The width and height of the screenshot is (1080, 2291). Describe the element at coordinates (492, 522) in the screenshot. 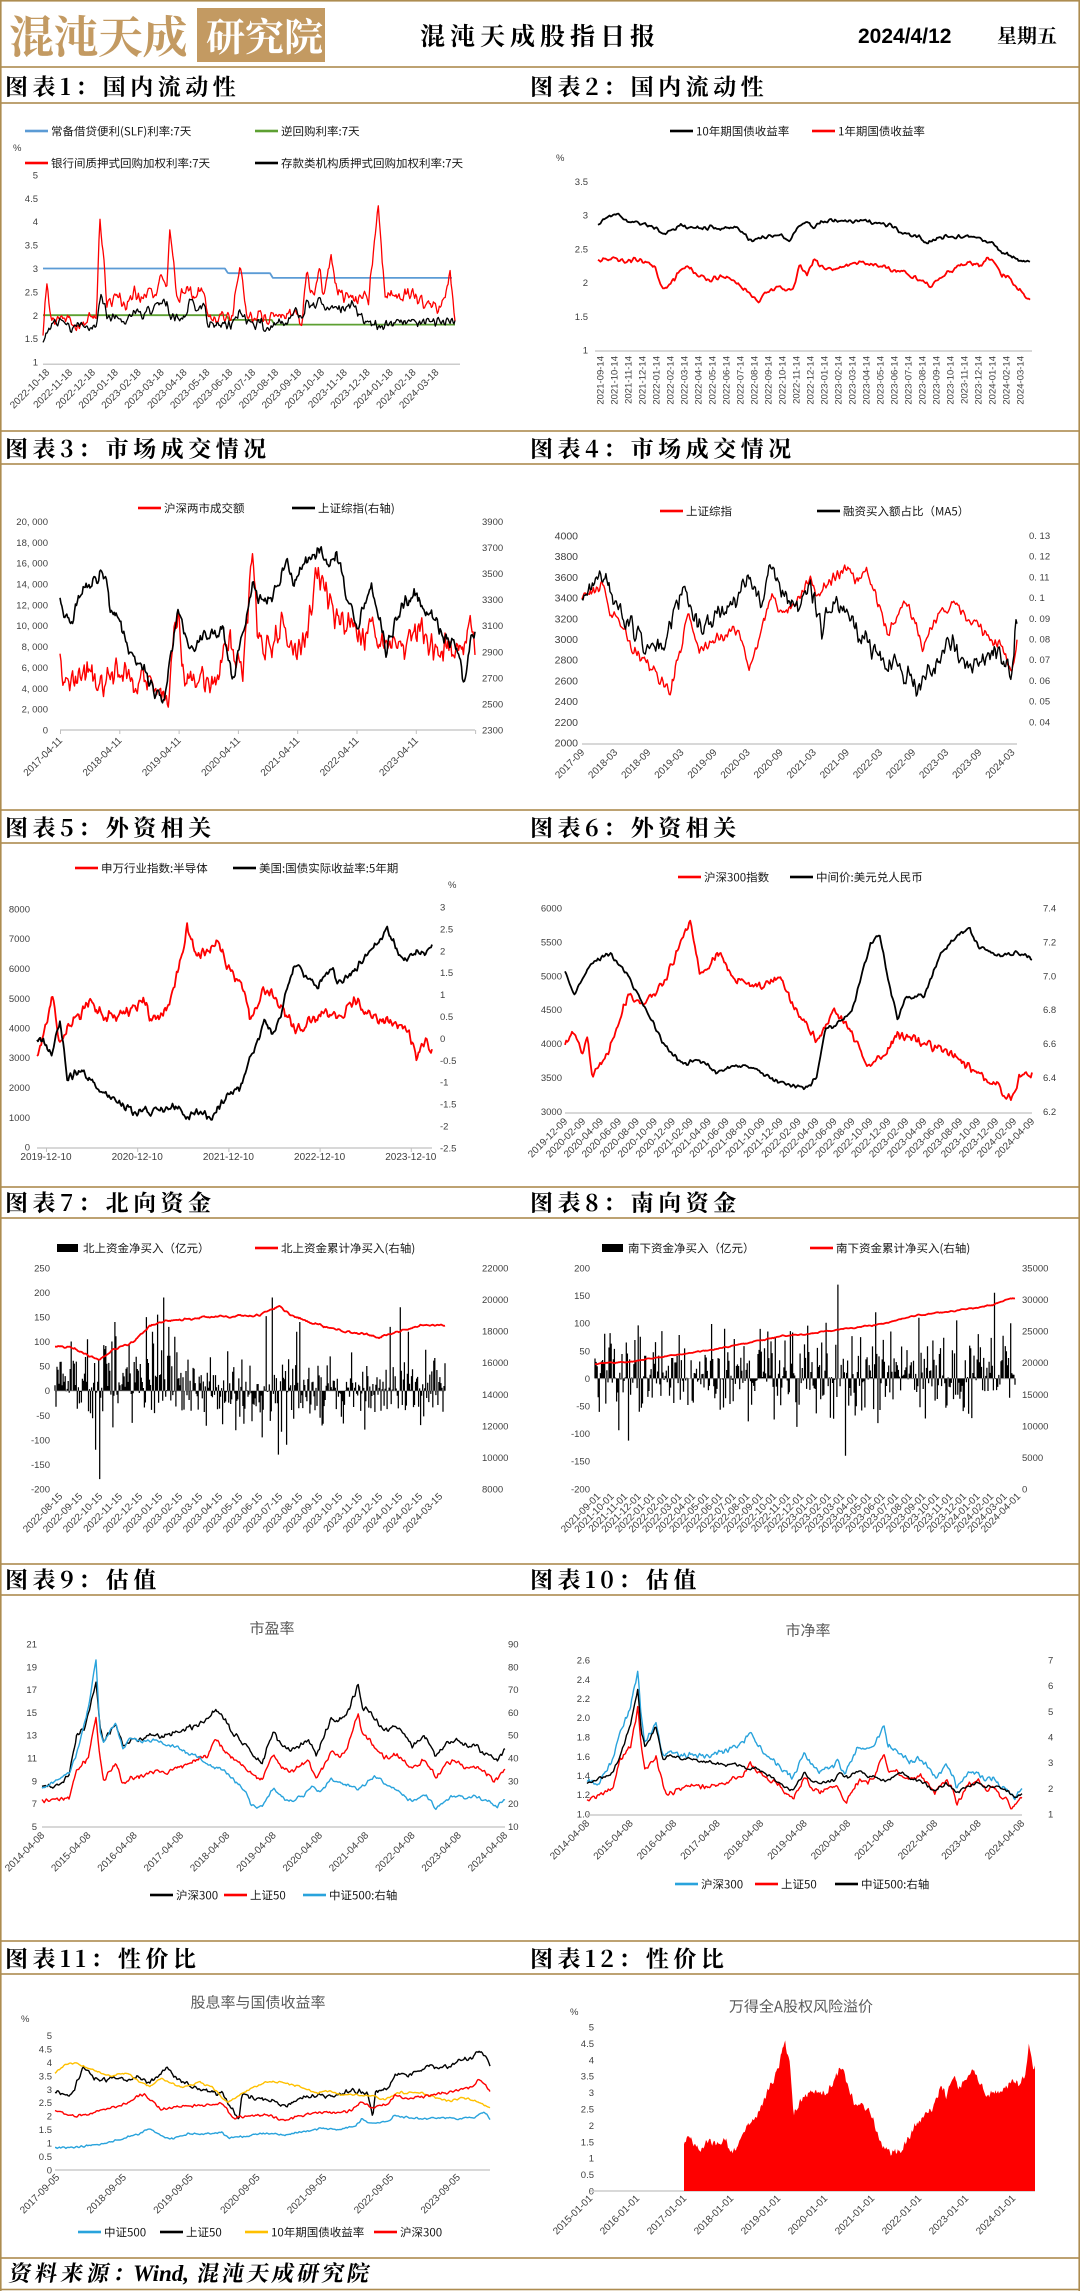

I see `svg-text: 3900` at that location.